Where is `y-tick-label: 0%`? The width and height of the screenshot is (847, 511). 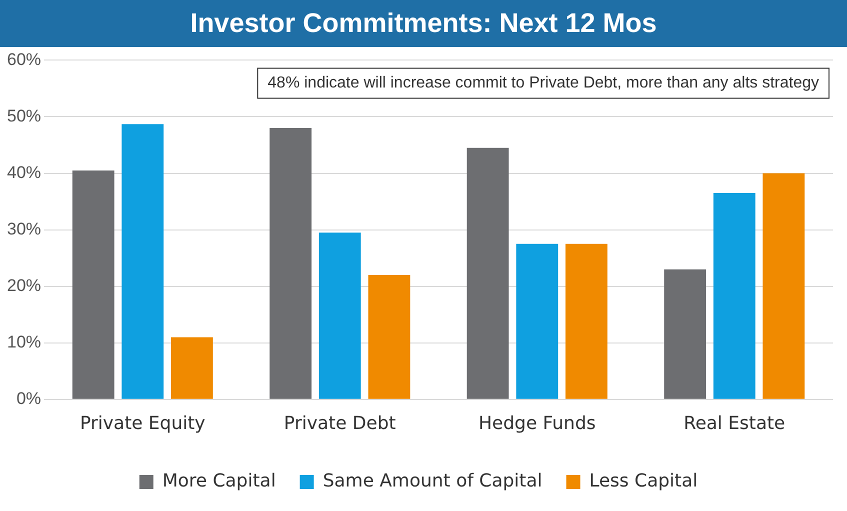
y-tick-label: 0% is located at coordinates (29, 398).